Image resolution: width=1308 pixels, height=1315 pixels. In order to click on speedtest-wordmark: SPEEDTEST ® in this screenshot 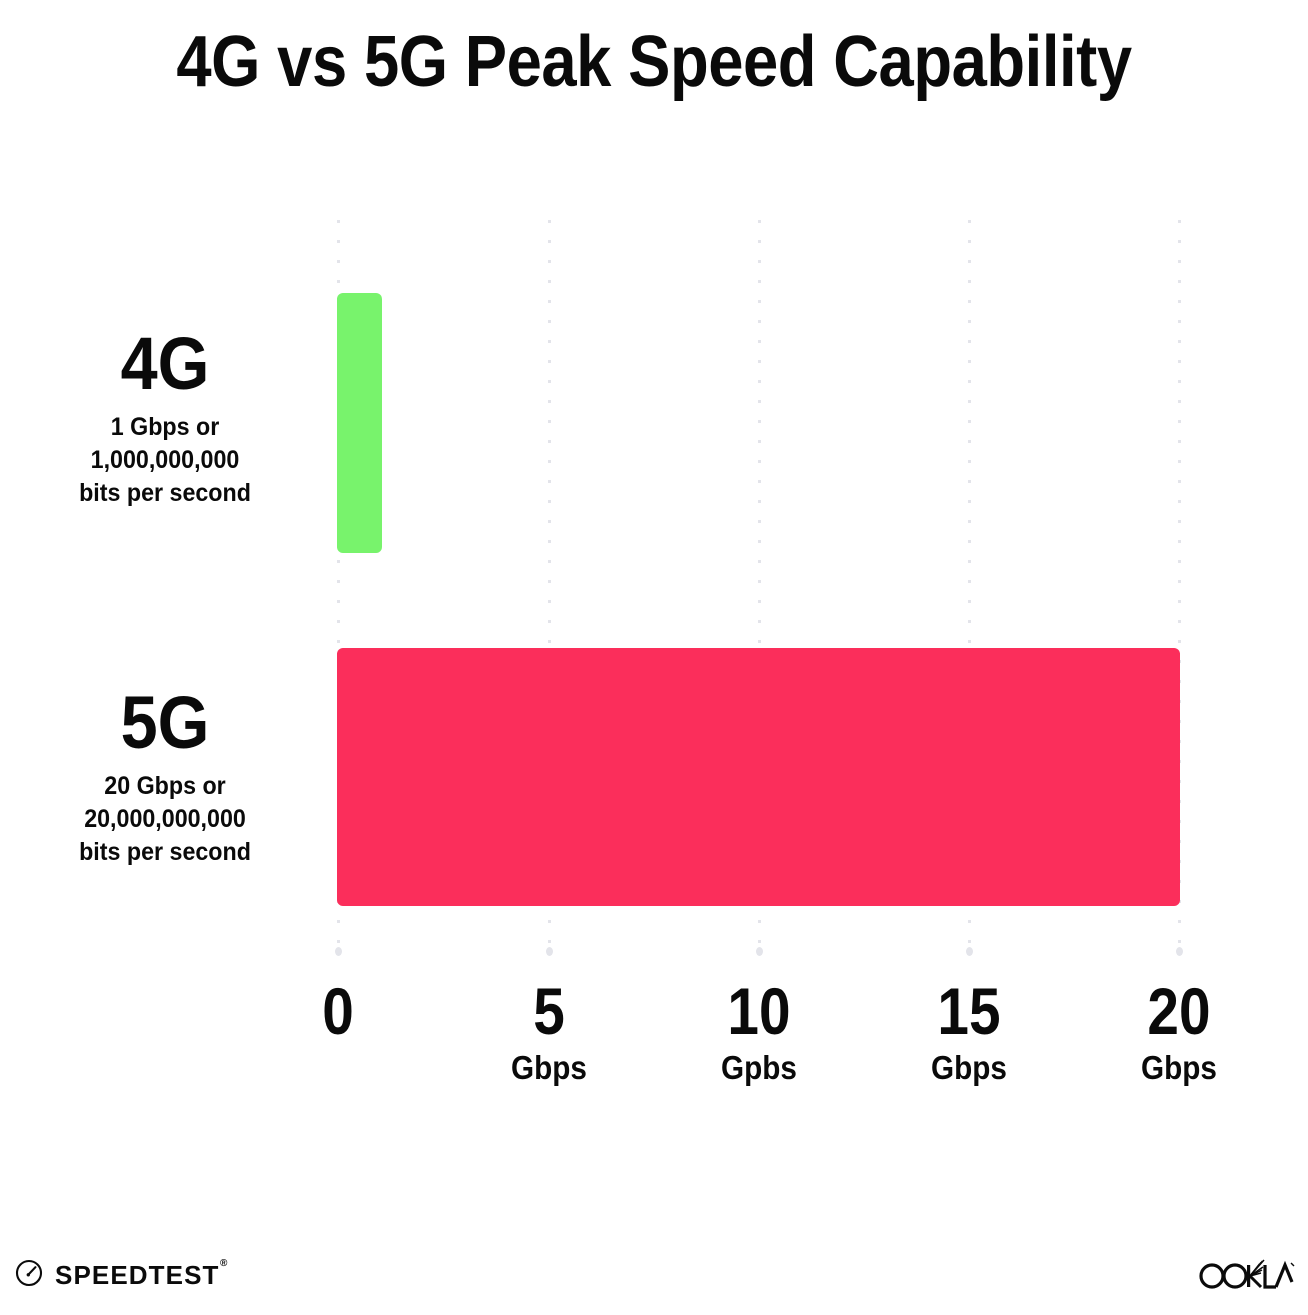, I will do `click(141, 1274)`.